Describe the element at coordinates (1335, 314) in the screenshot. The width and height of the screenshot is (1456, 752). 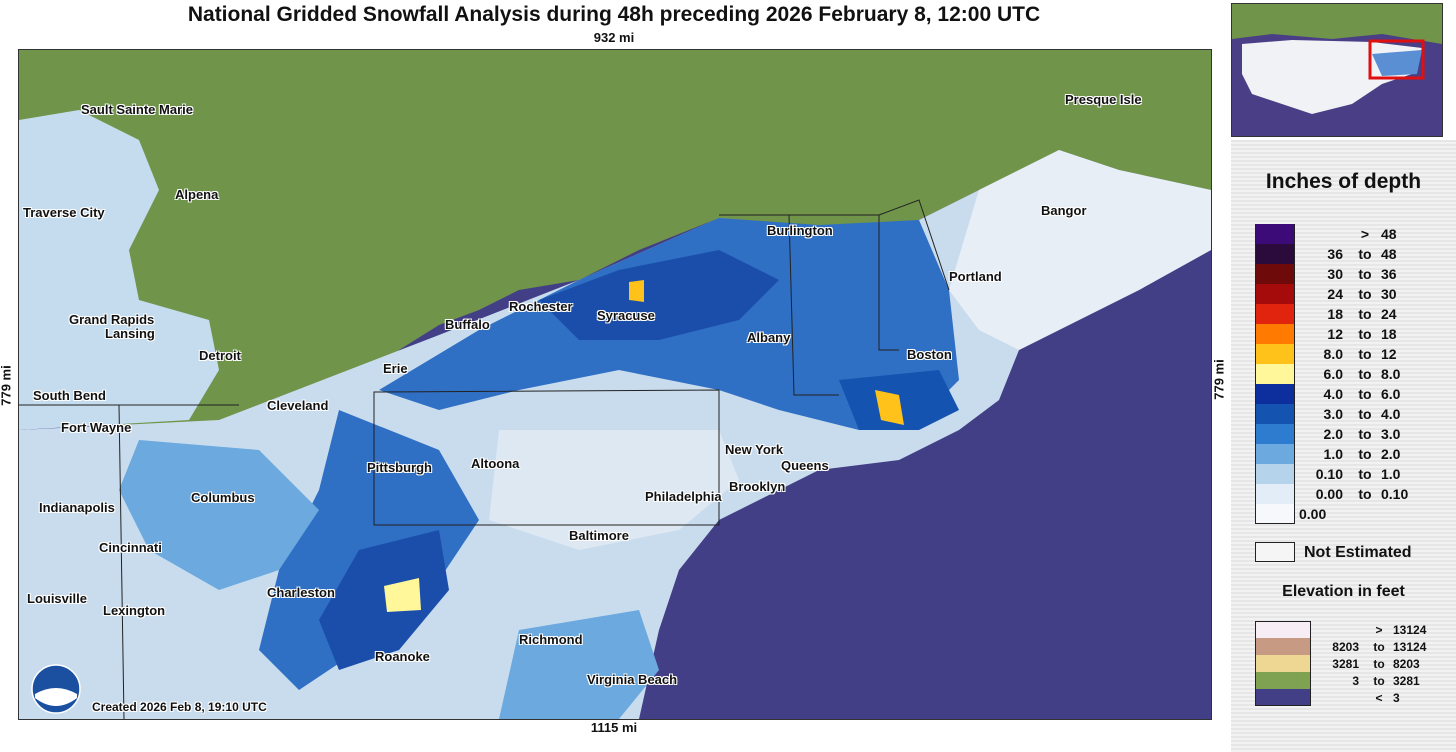
I see `legend-low: 18` at that location.